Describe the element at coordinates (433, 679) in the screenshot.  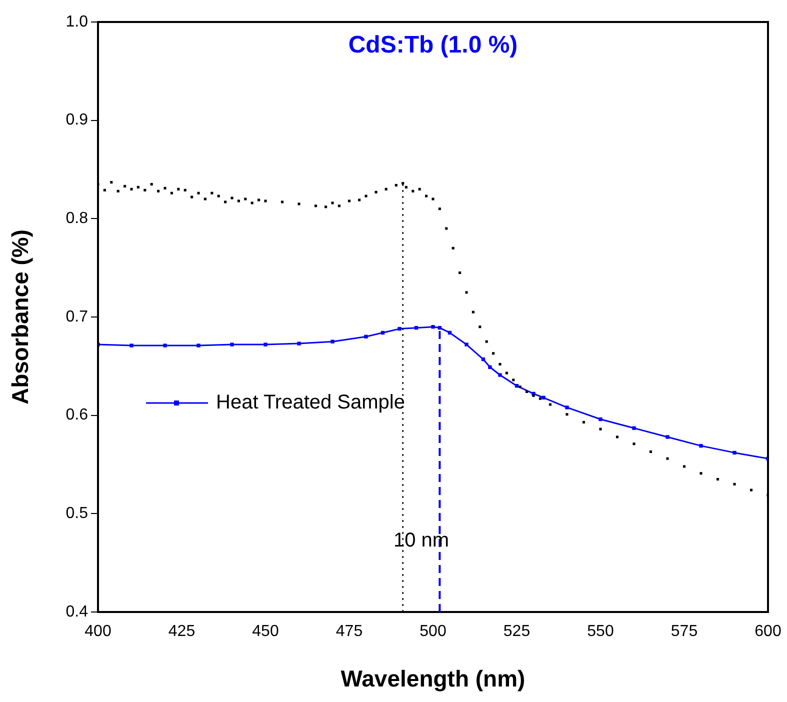
I see `x-axis-title: Wavelength (nm)` at that location.